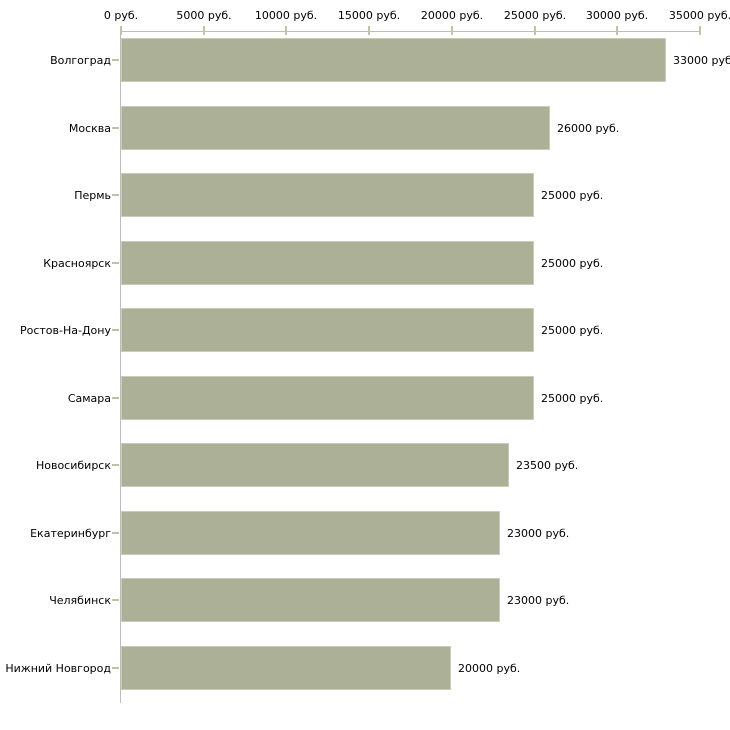  I want to click on category-label: Самара, so click(89, 398).